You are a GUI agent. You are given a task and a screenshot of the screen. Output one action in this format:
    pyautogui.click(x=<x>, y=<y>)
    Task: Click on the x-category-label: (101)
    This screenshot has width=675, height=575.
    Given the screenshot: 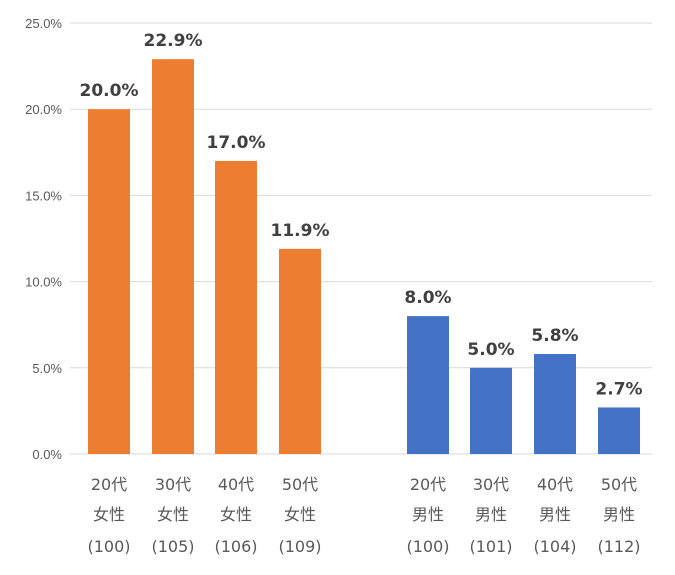 What is the action you would take?
    pyautogui.click(x=490, y=546)
    